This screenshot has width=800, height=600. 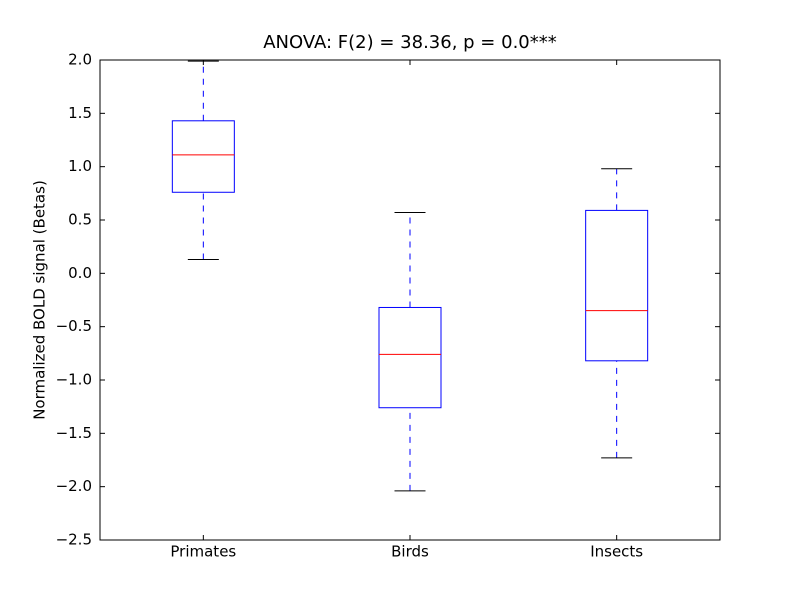 What do you see at coordinates (616, 552) in the screenshot?
I see `x-tick-label: Insects` at bounding box center [616, 552].